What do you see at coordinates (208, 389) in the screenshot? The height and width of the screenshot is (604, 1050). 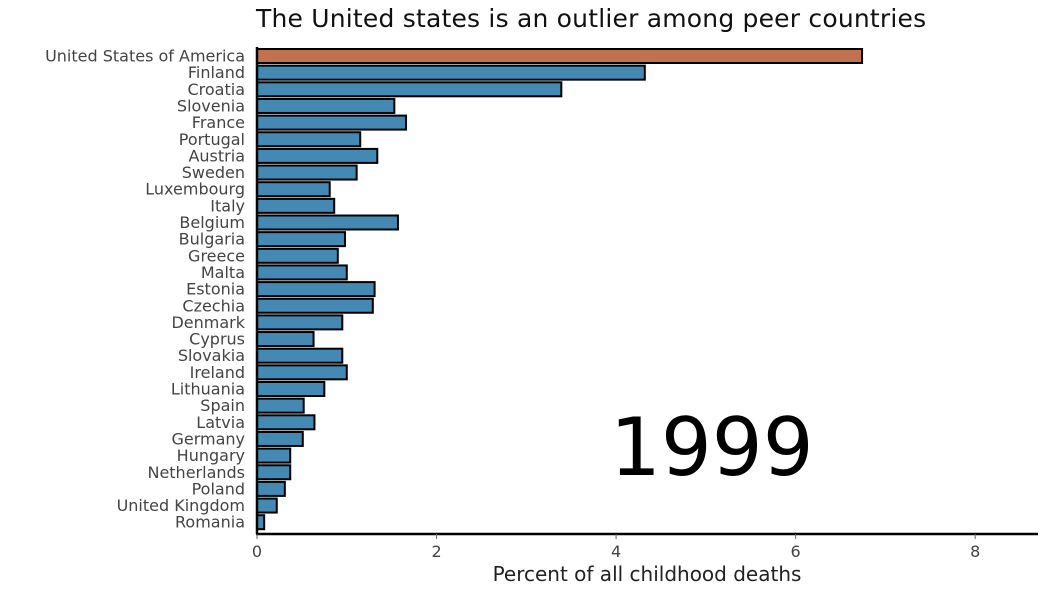 I see `y-tick-label: Lithuania` at bounding box center [208, 389].